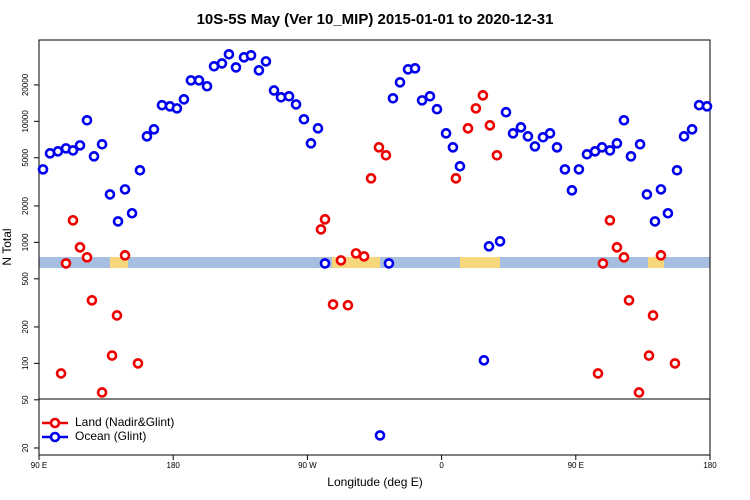 The image size is (750, 500). What do you see at coordinates (25, 157) in the screenshot?
I see `y-tick-label: 5000` at bounding box center [25, 157].